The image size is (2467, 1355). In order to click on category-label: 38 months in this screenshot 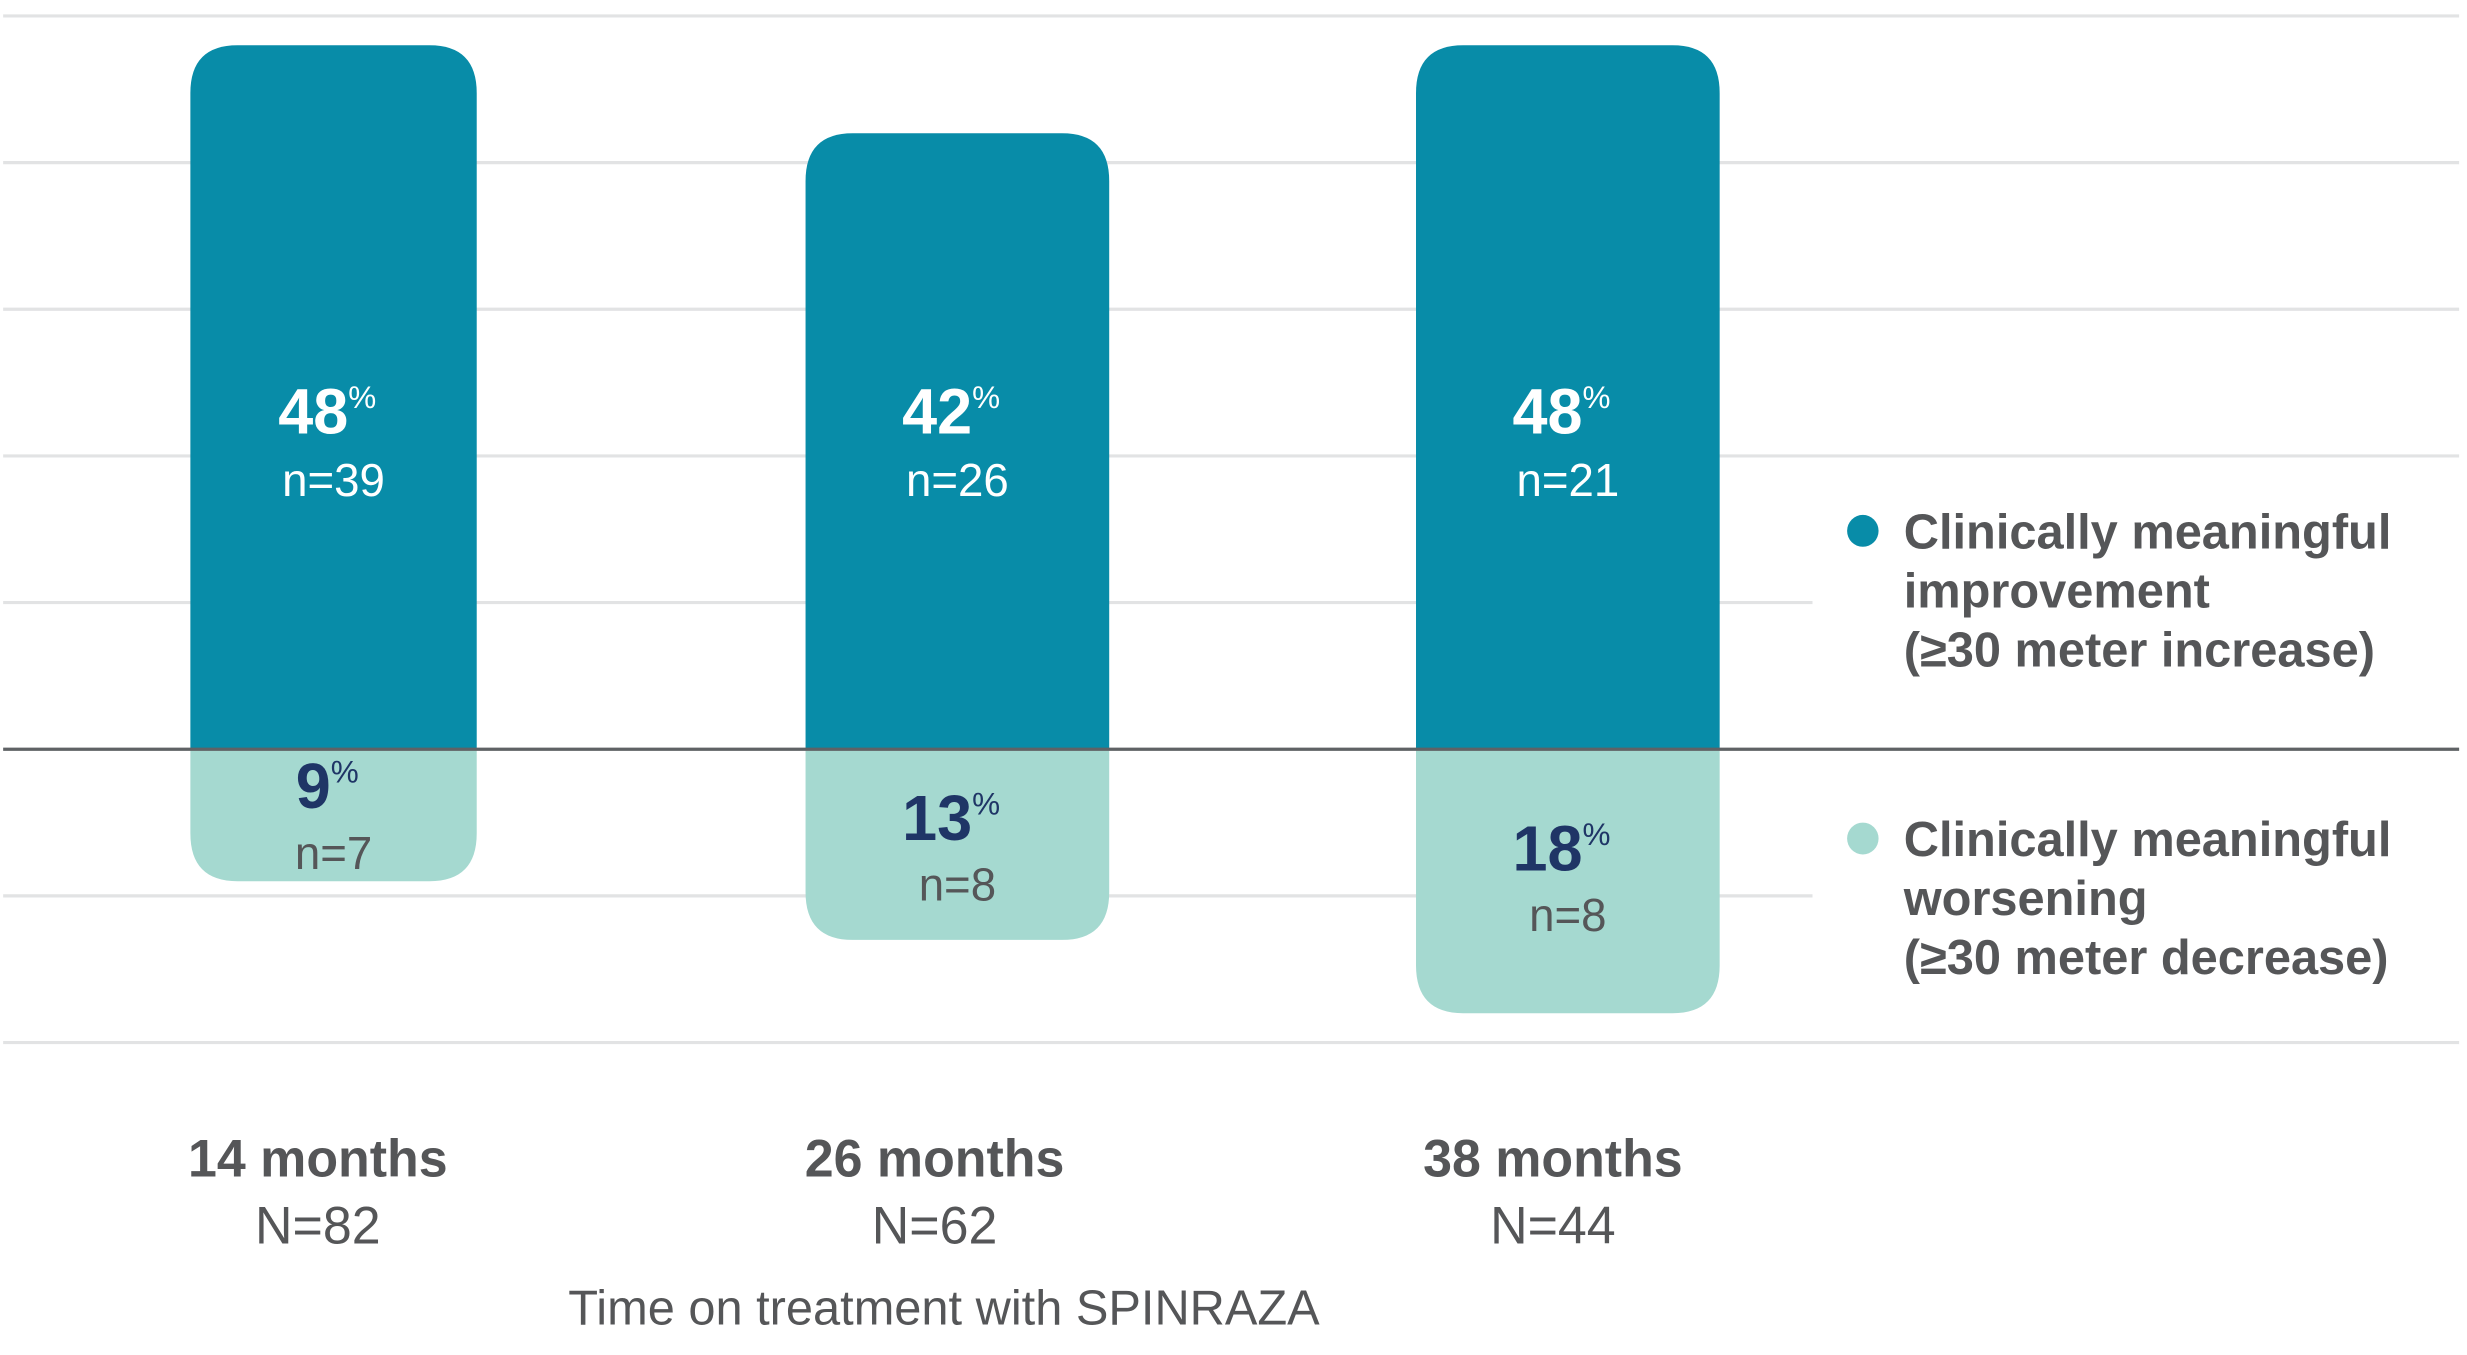, I will do `click(1553, 1159)`.